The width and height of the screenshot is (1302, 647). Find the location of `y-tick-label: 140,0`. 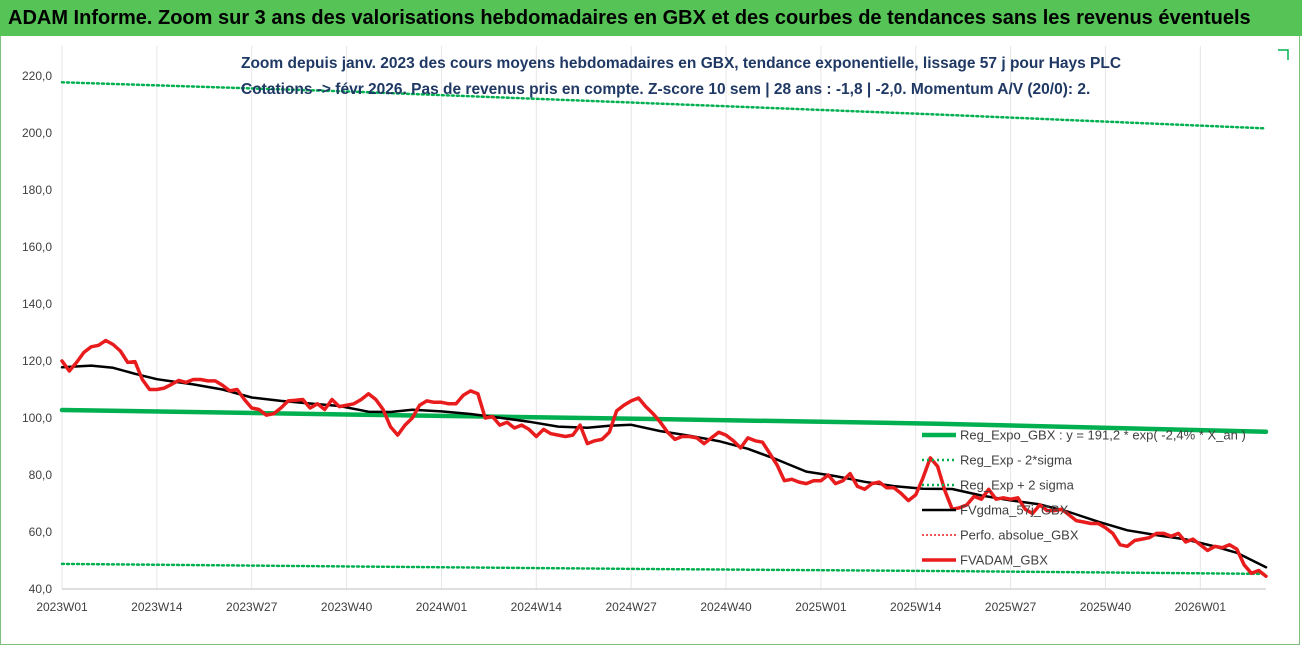

y-tick-label: 140,0 is located at coordinates (37, 304).